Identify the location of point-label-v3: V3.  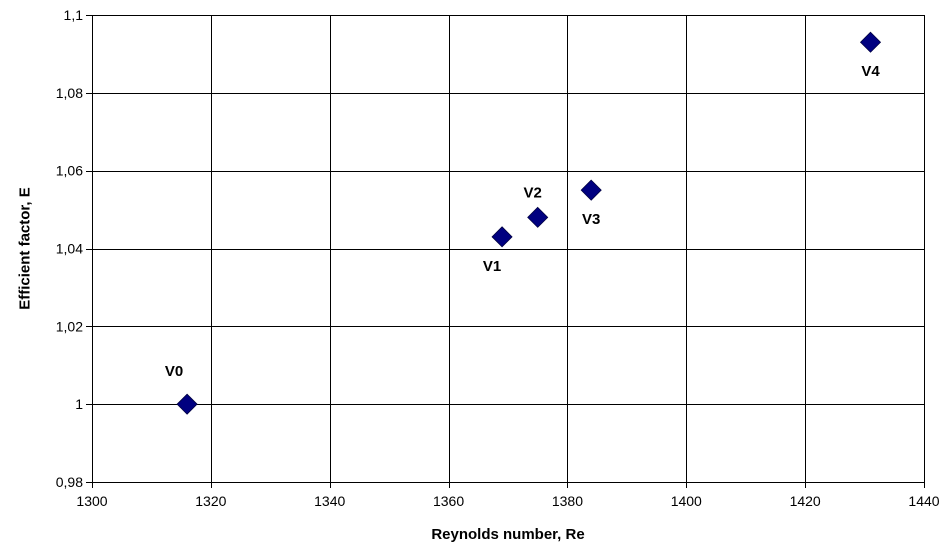
(591, 219).